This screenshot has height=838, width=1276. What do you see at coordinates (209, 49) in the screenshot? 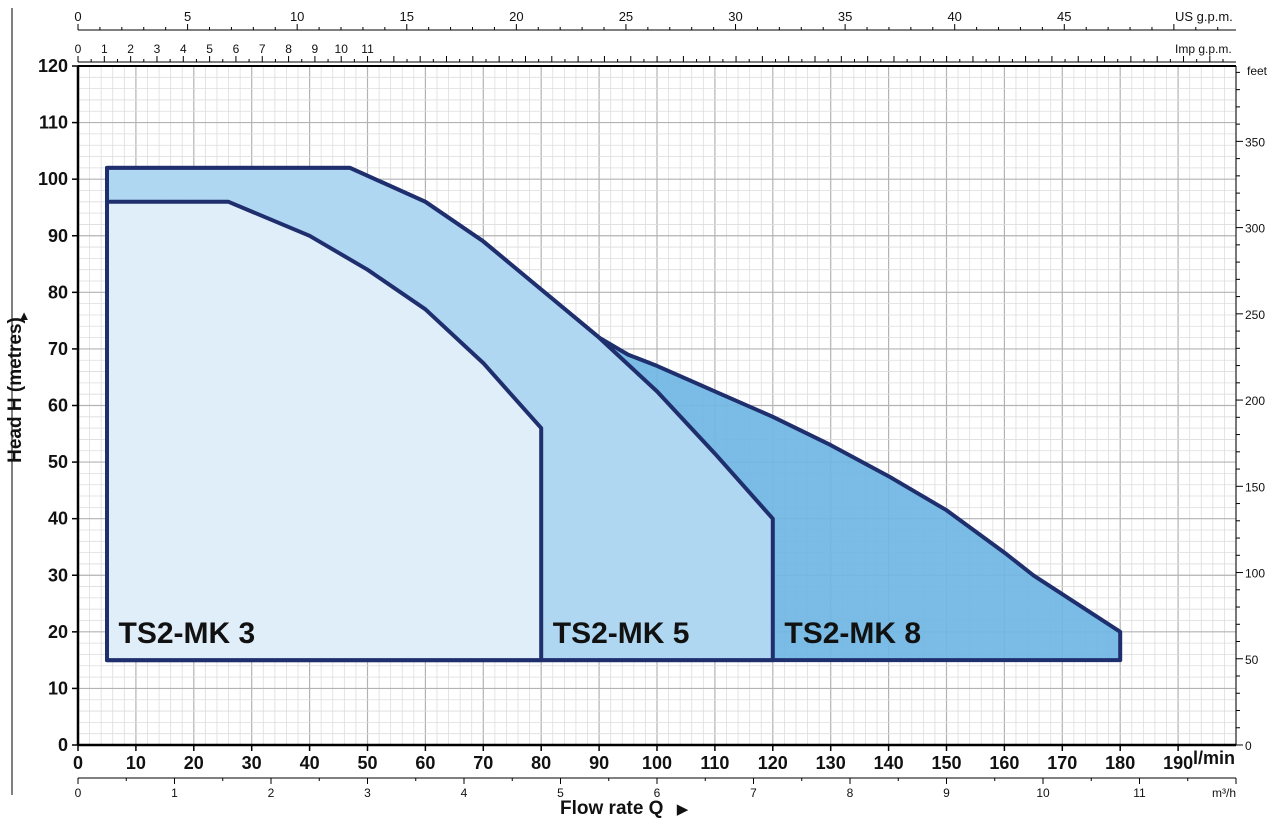
I see `top-imp-tick-label: 5` at bounding box center [209, 49].